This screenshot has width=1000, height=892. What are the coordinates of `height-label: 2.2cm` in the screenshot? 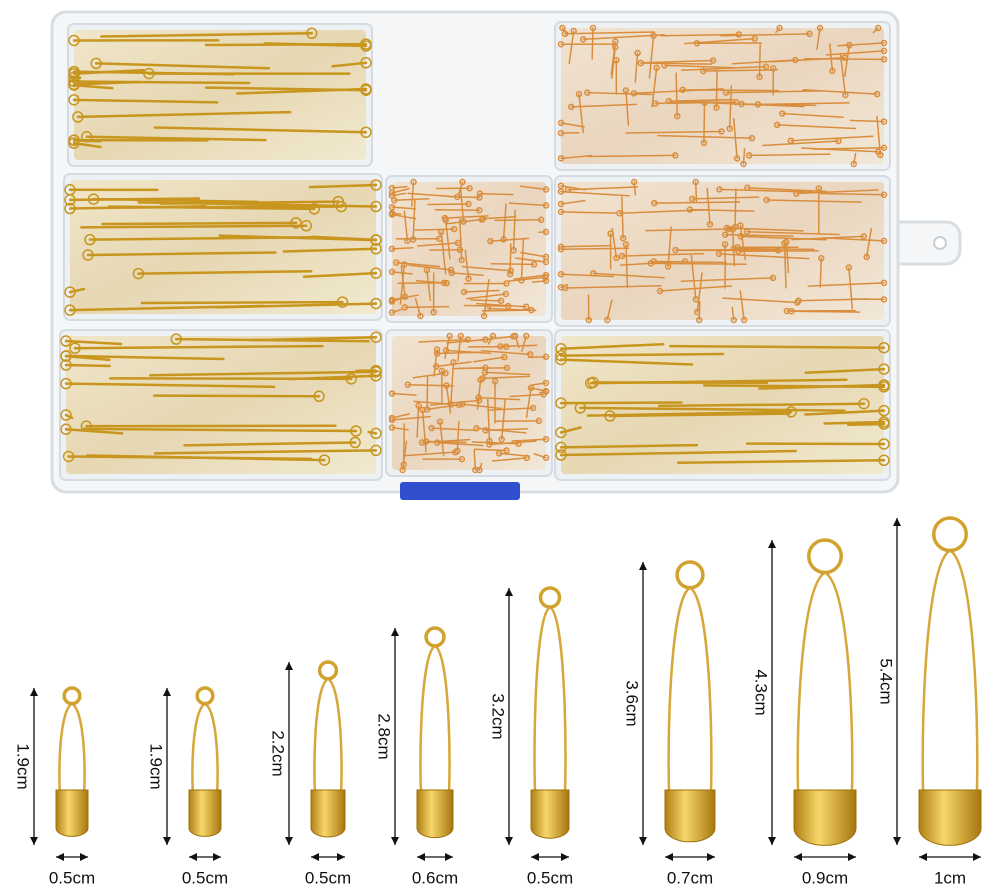 It's located at (278, 753).